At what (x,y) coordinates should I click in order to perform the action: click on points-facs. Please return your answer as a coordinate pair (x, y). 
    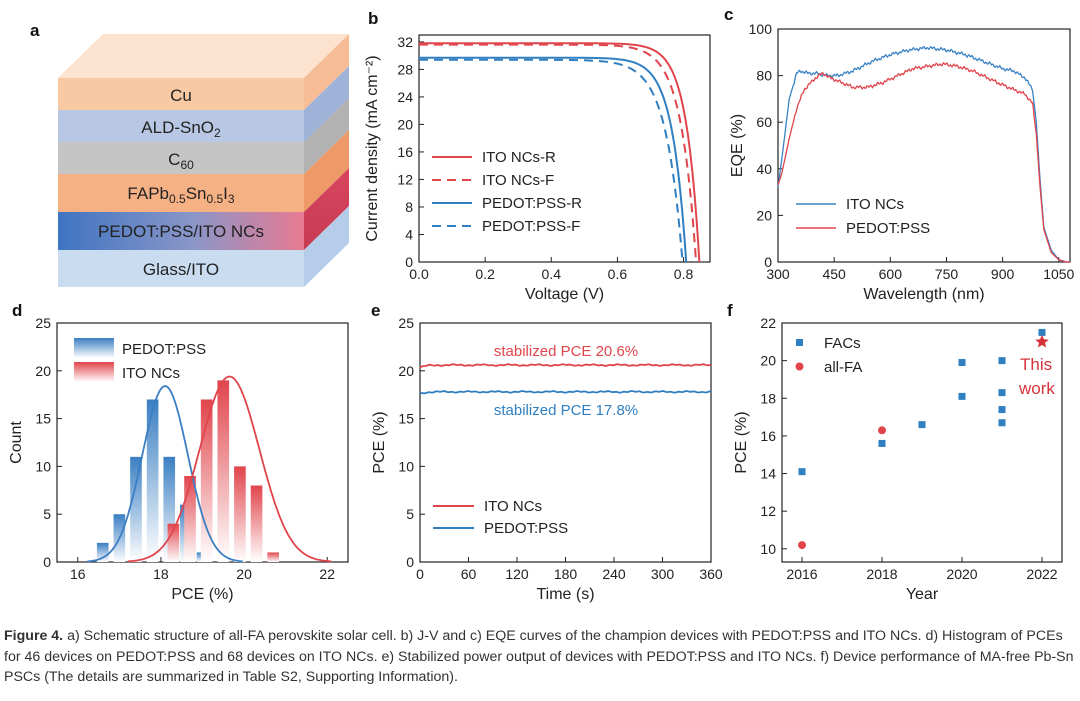
    Looking at the image, I should click on (922, 402).